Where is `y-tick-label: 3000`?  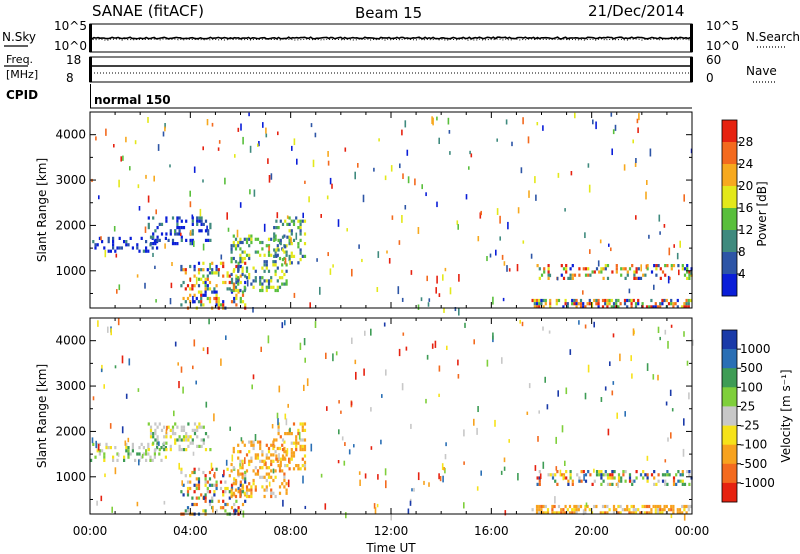 y-tick-label: 3000 is located at coordinates (70, 386).